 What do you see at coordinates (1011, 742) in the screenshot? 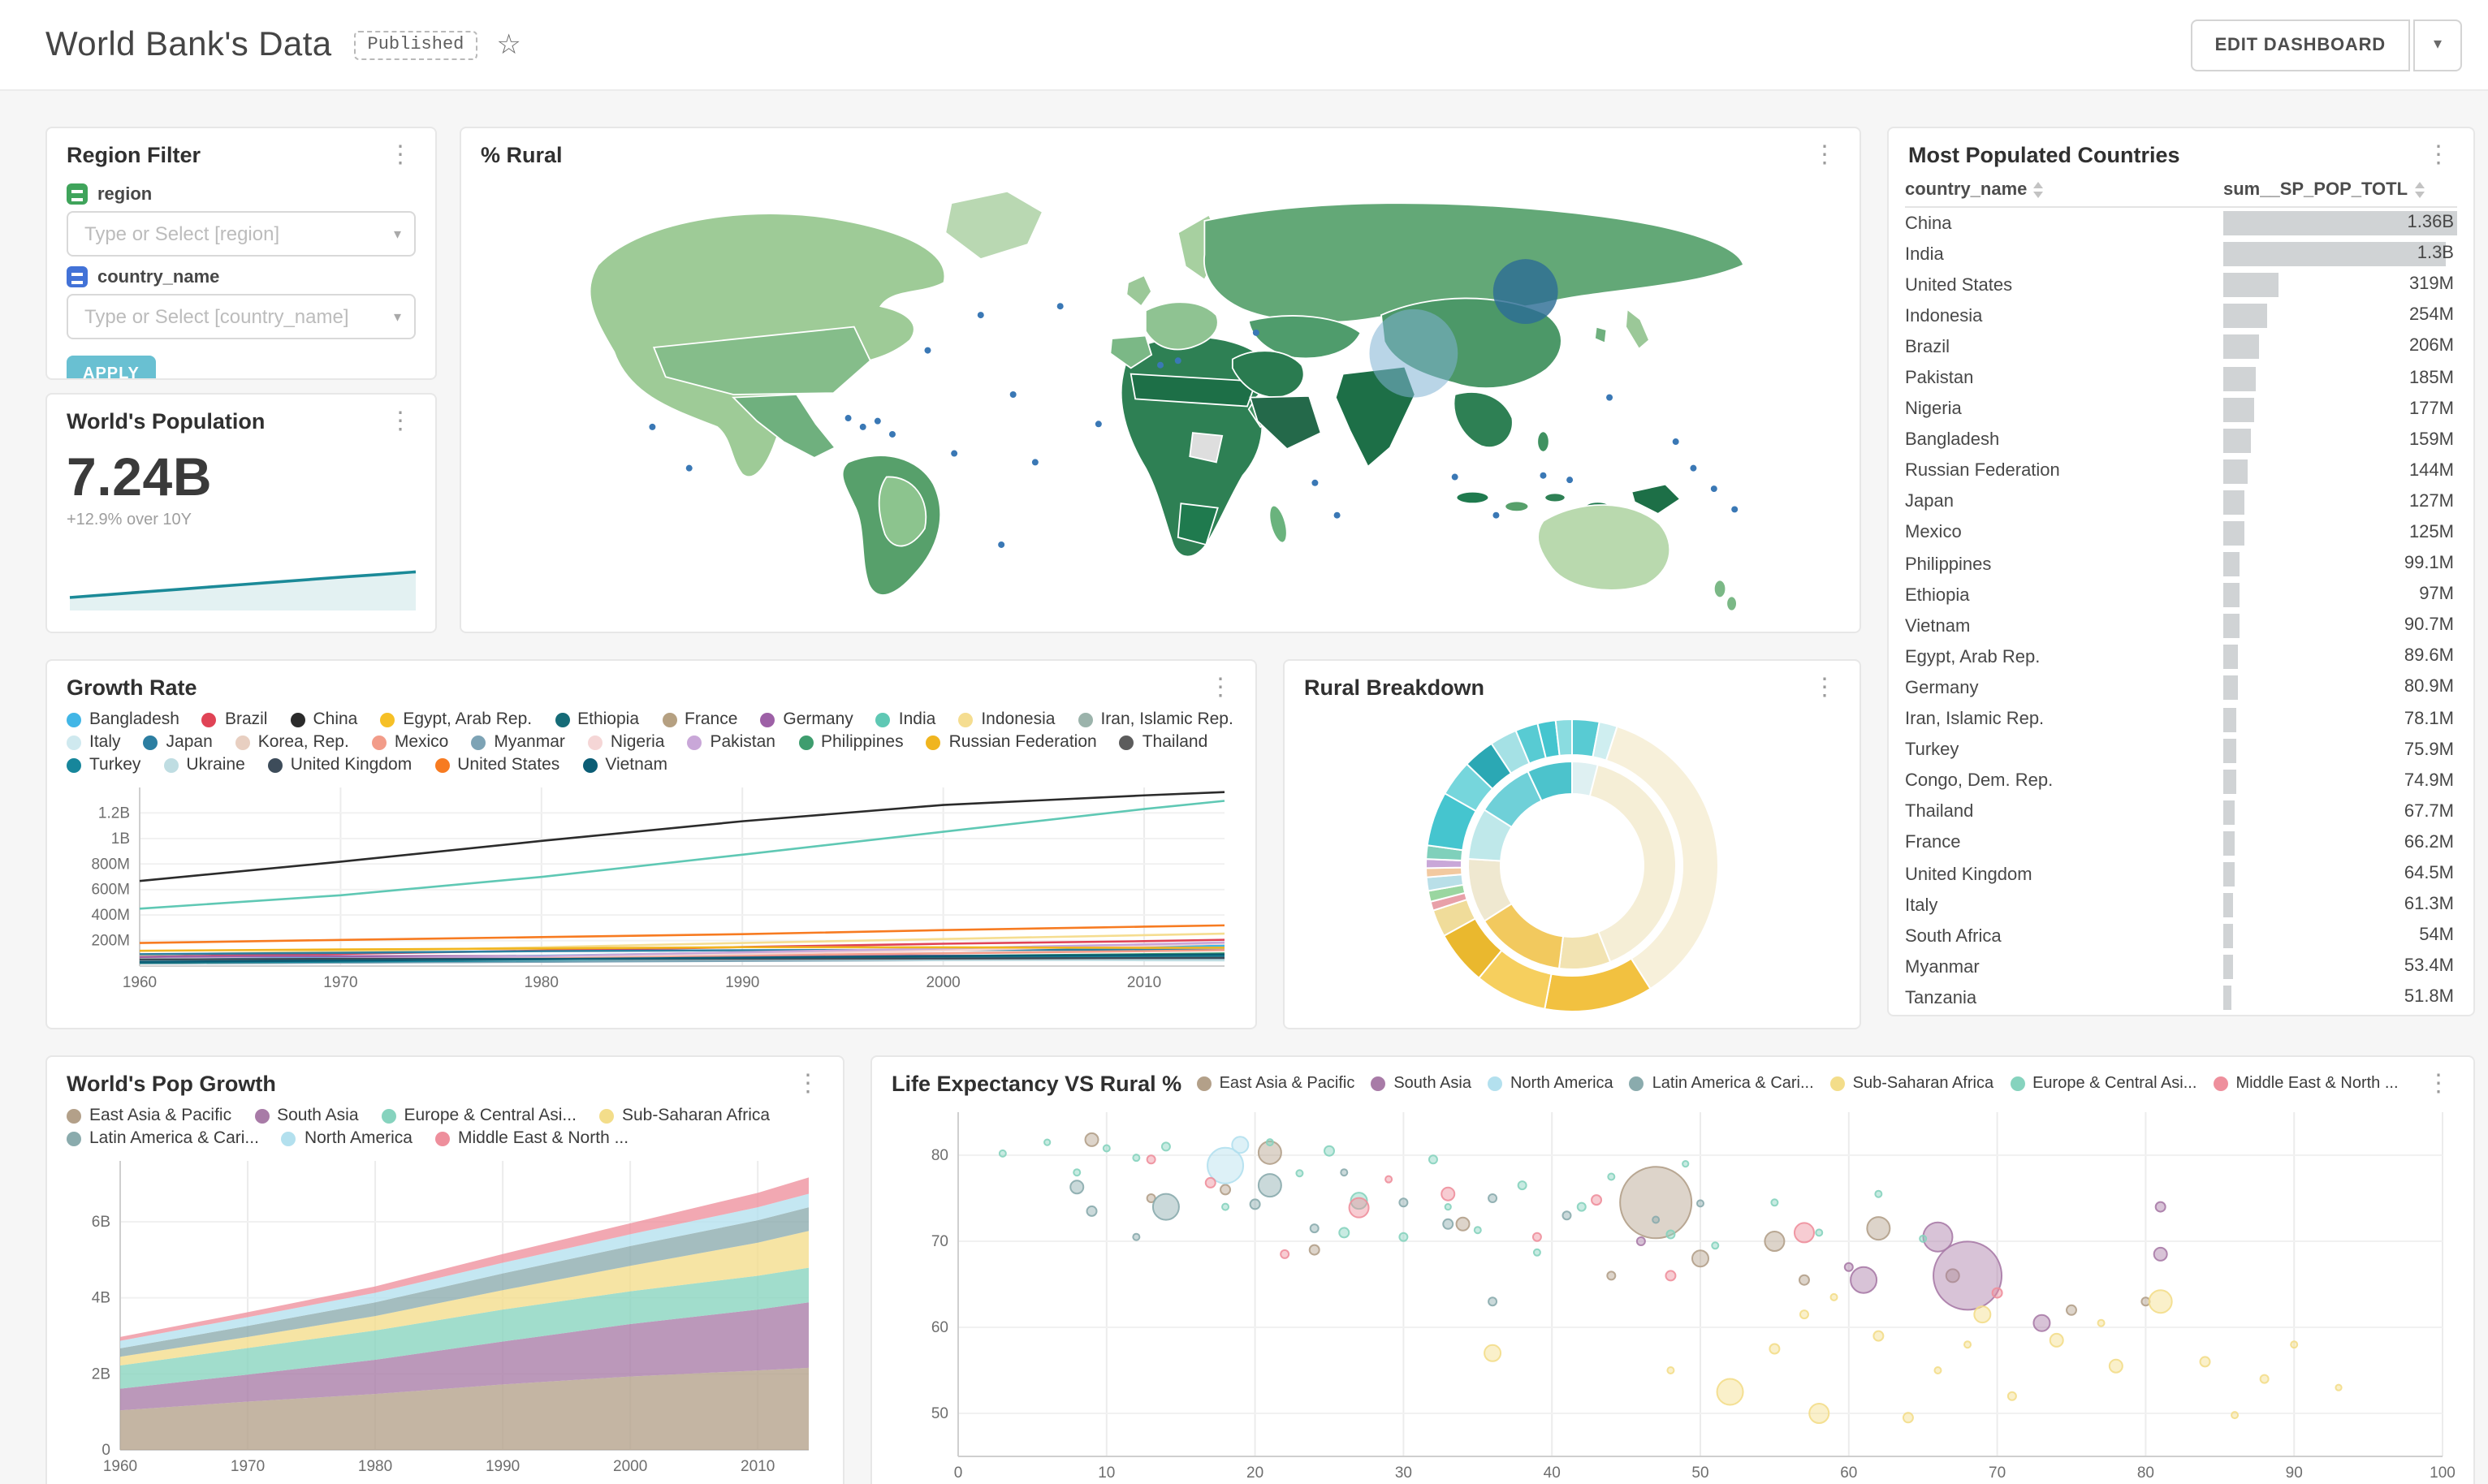
I see `legend-item: Russian Federation` at bounding box center [1011, 742].